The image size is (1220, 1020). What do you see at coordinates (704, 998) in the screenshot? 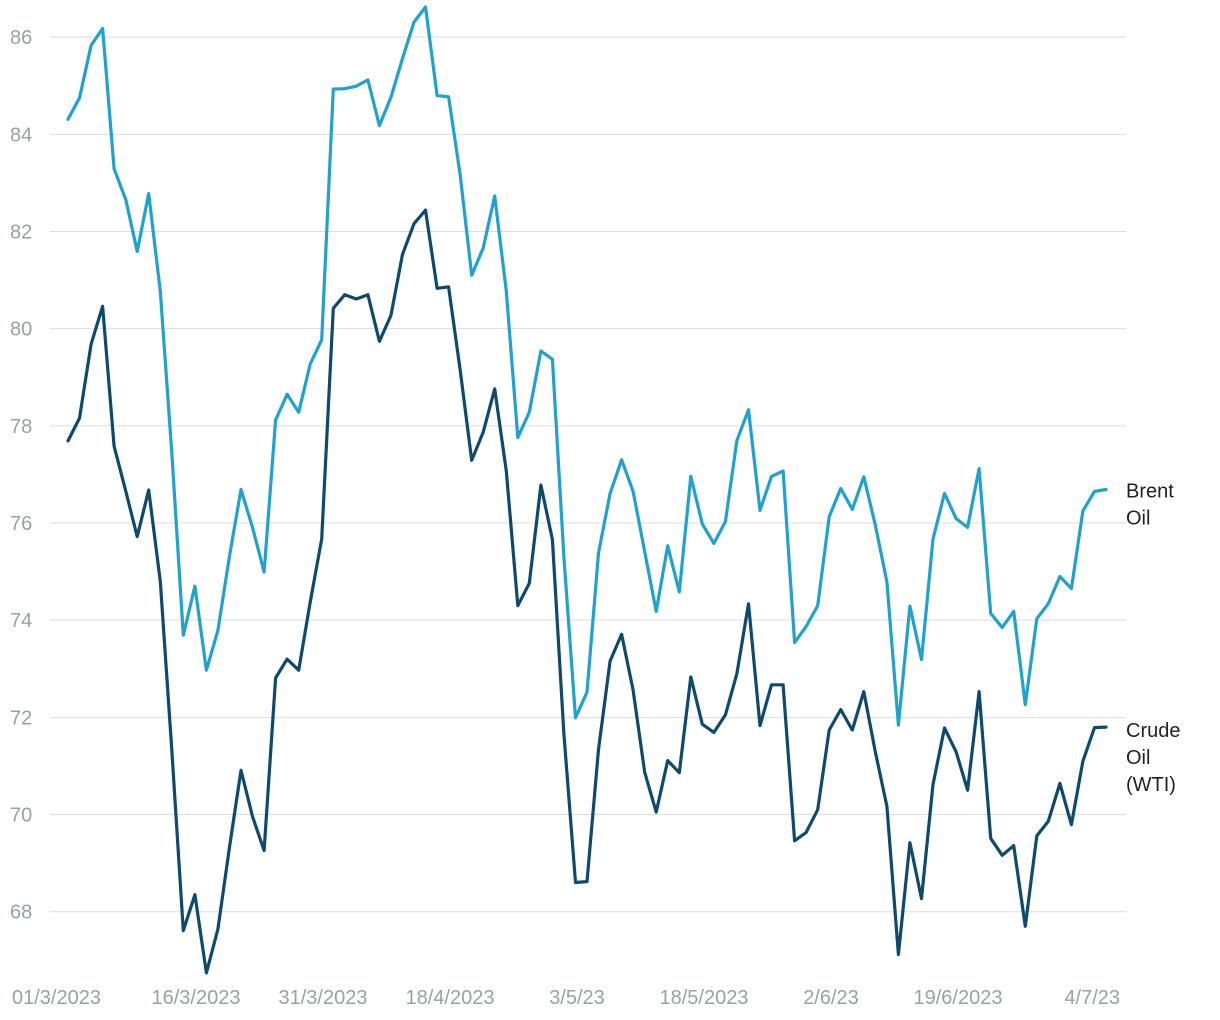
I see `x-tick-label: 18/5/2023` at bounding box center [704, 998].